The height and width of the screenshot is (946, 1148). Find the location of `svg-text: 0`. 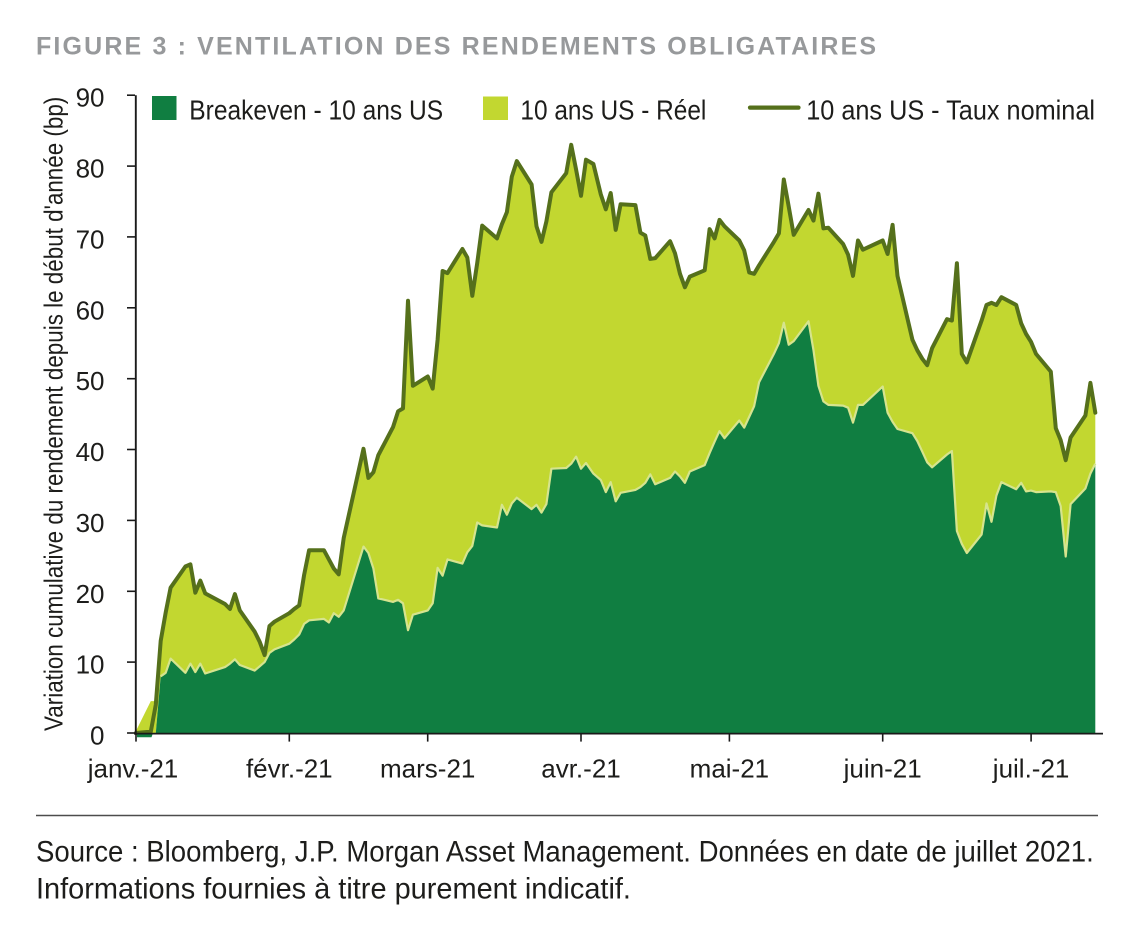

svg-text: 0 is located at coordinates (97, 736).